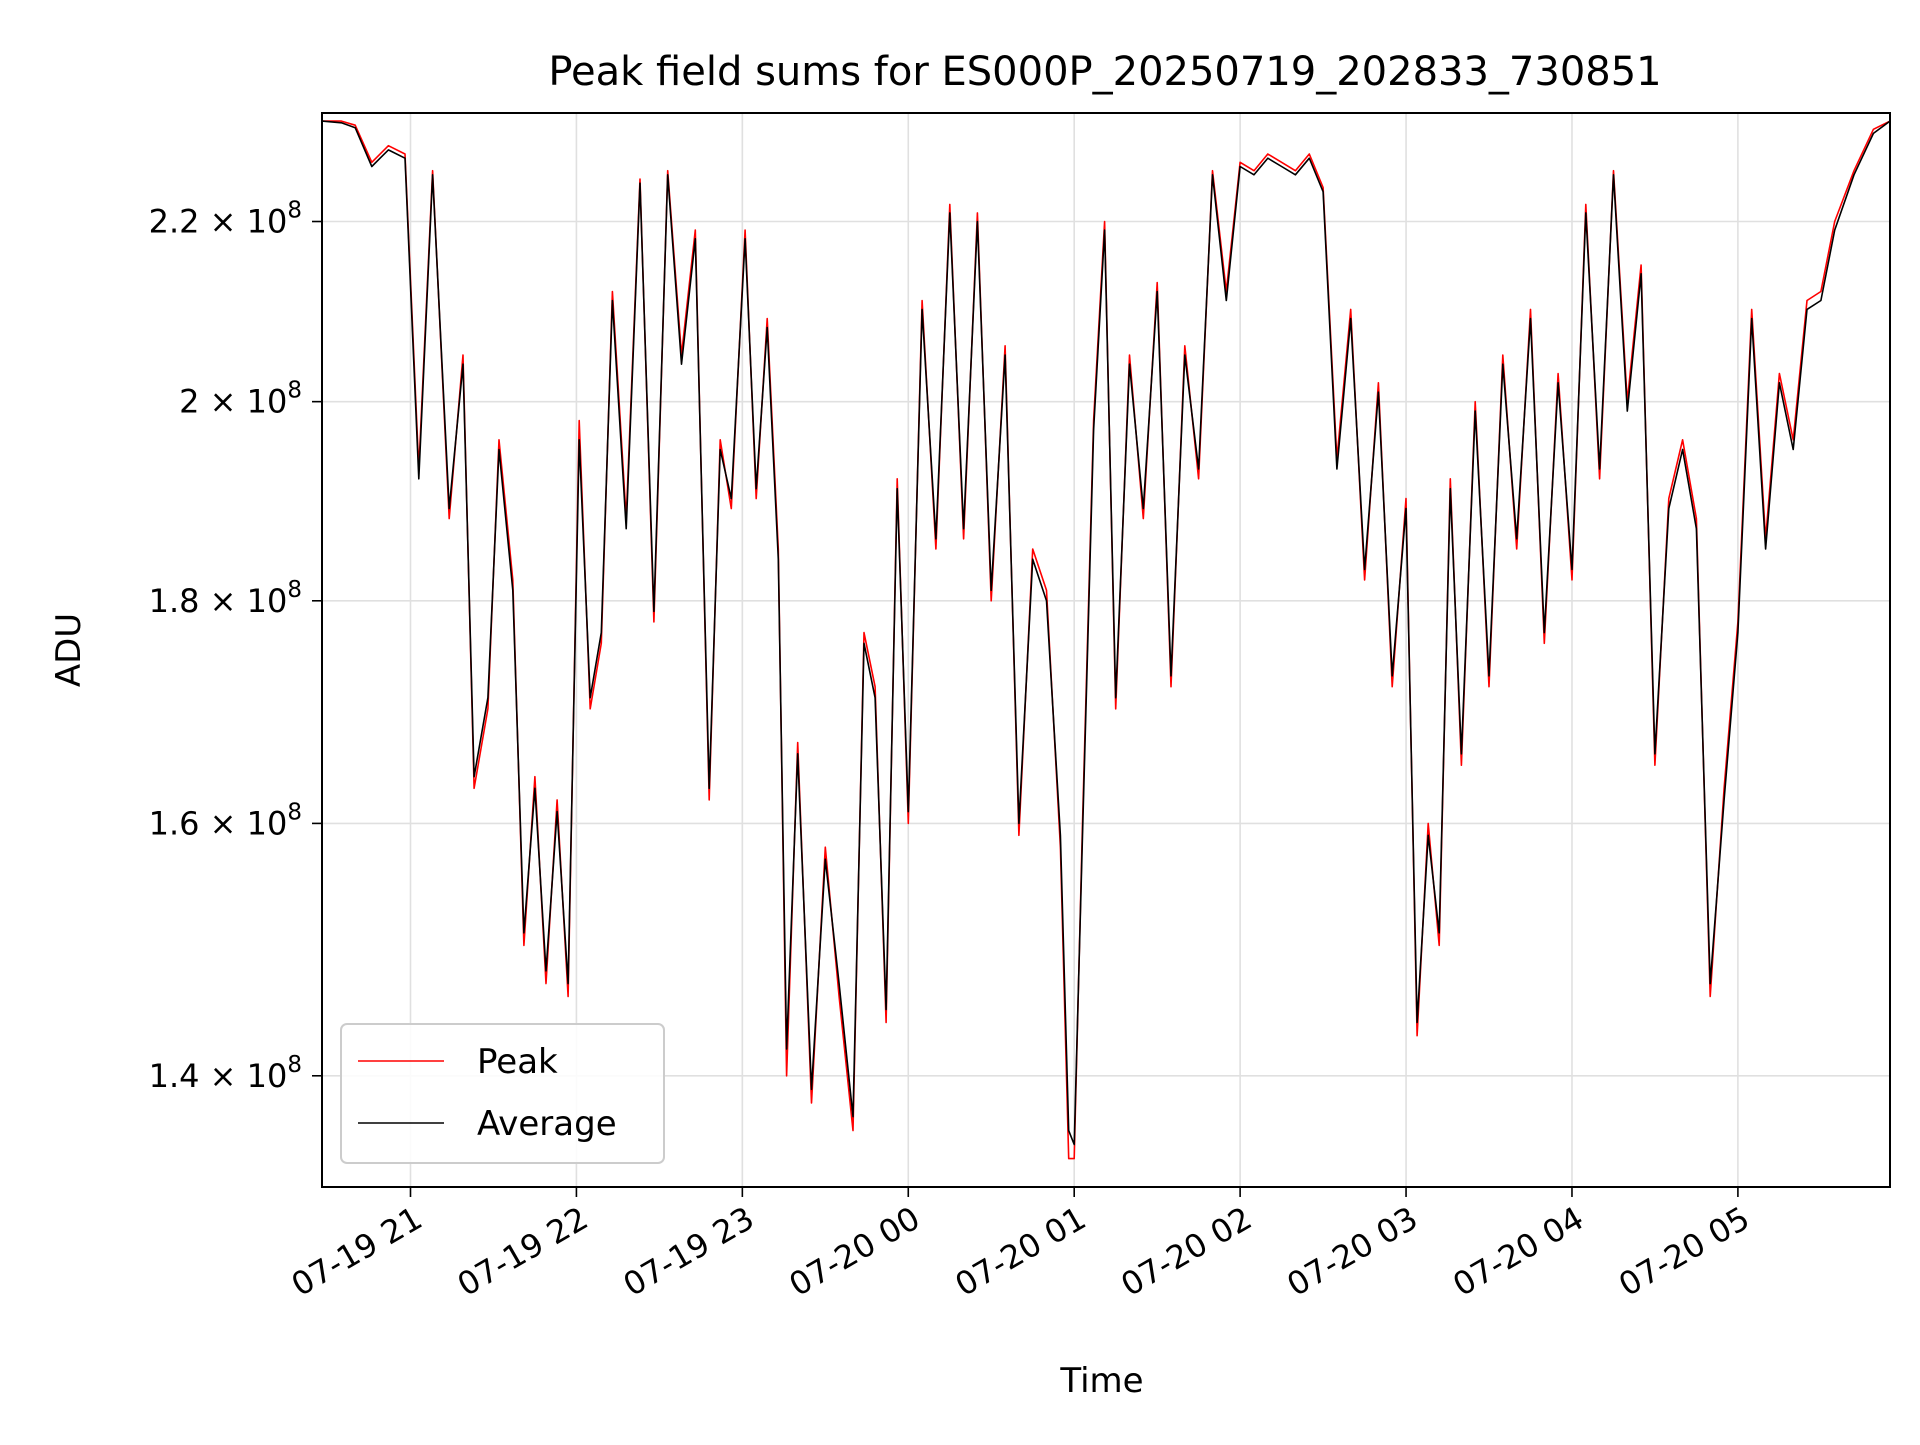 The image size is (1920, 1445). What do you see at coordinates (225, 219) in the screenshot?
I see `y-tick-label: 2.2 × 108` at bounding box center [225, 219].